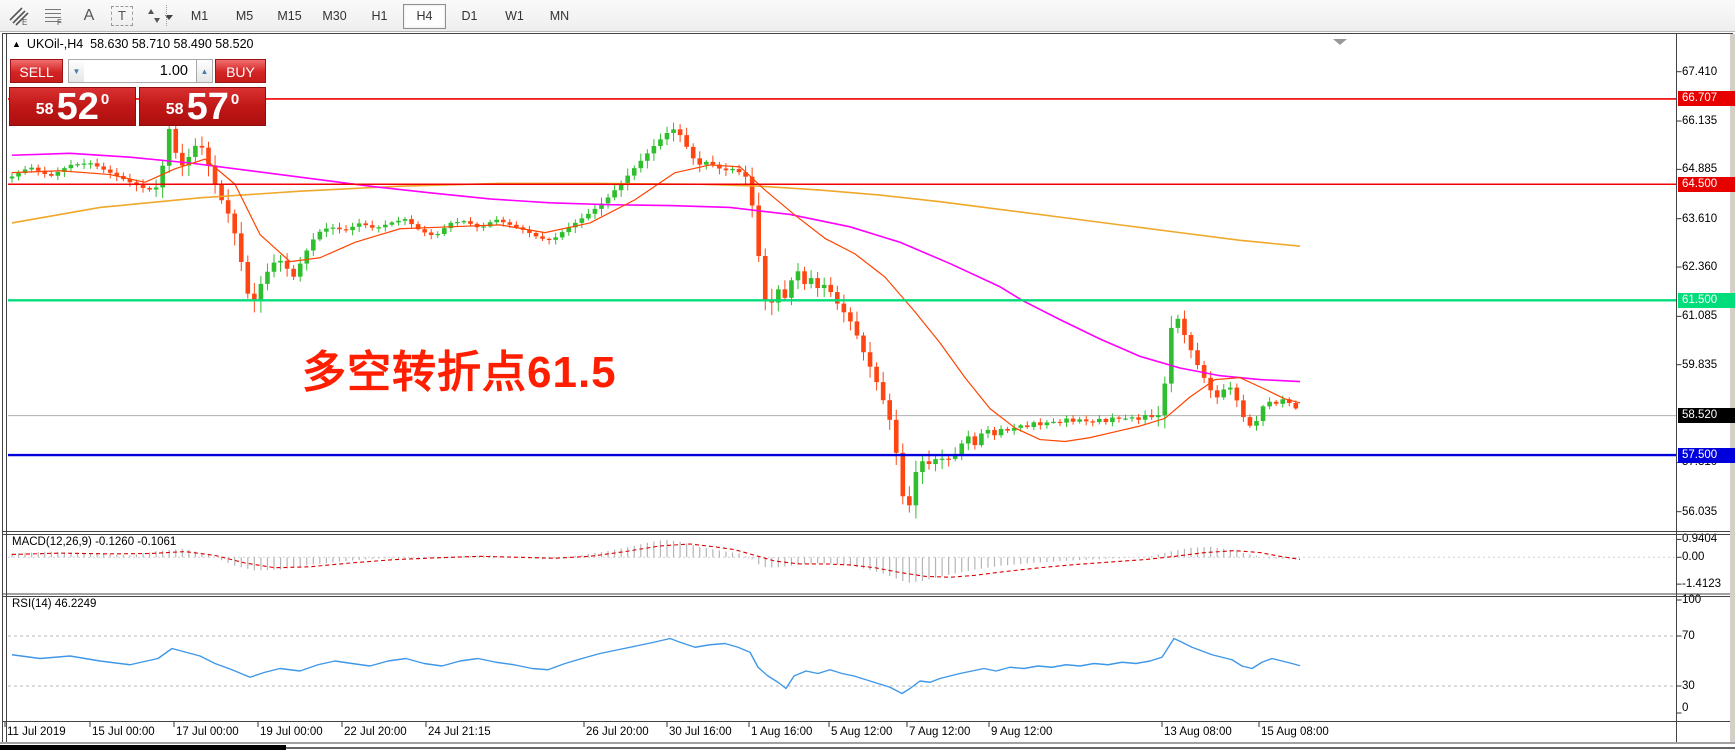 The height and width of the screenshot is (755, 1735). What do you see at coordinates (204, 71) in the screenshot?
I see `volume-increase-button: ▲` at bounding box center [204, 71].